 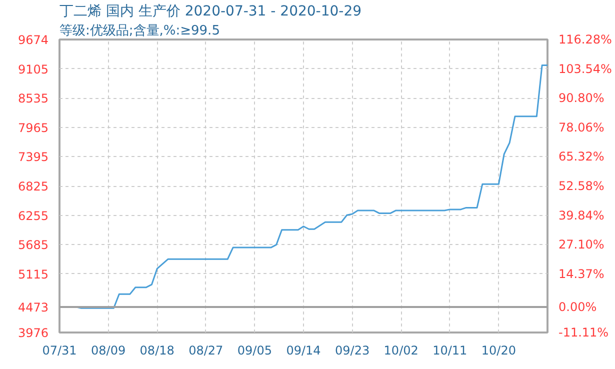 I want to click on x-tick-label: 08/27, so click(x=206, y=351).